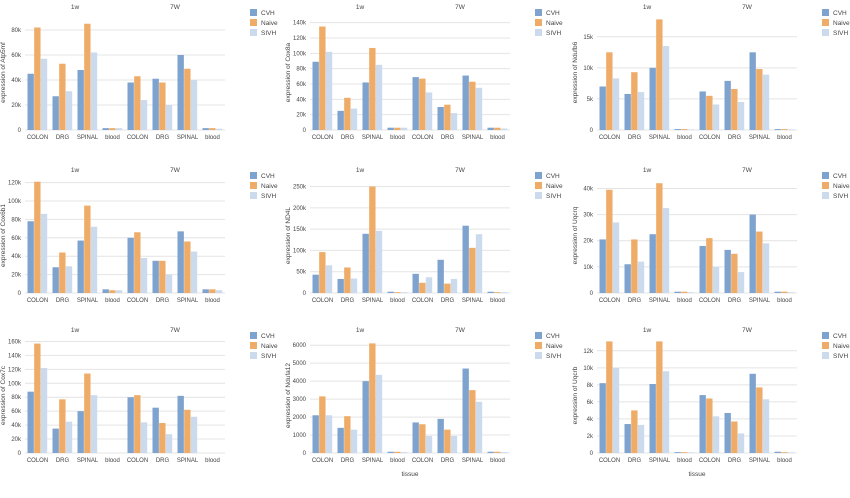 The image size is (850, 498). What do you see at coordinates (288, 235) in the screenshot?
I see `y-axis-label: expression of ND4L` at bounding box center [288, 235].